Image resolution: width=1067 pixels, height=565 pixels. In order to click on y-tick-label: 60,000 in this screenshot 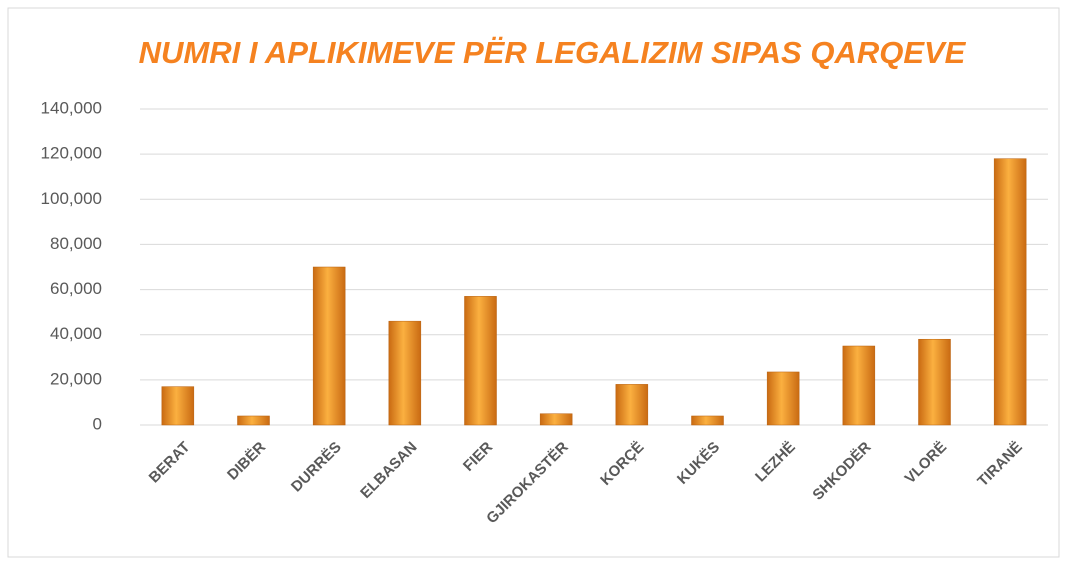, I will do `click(76, 288)`.